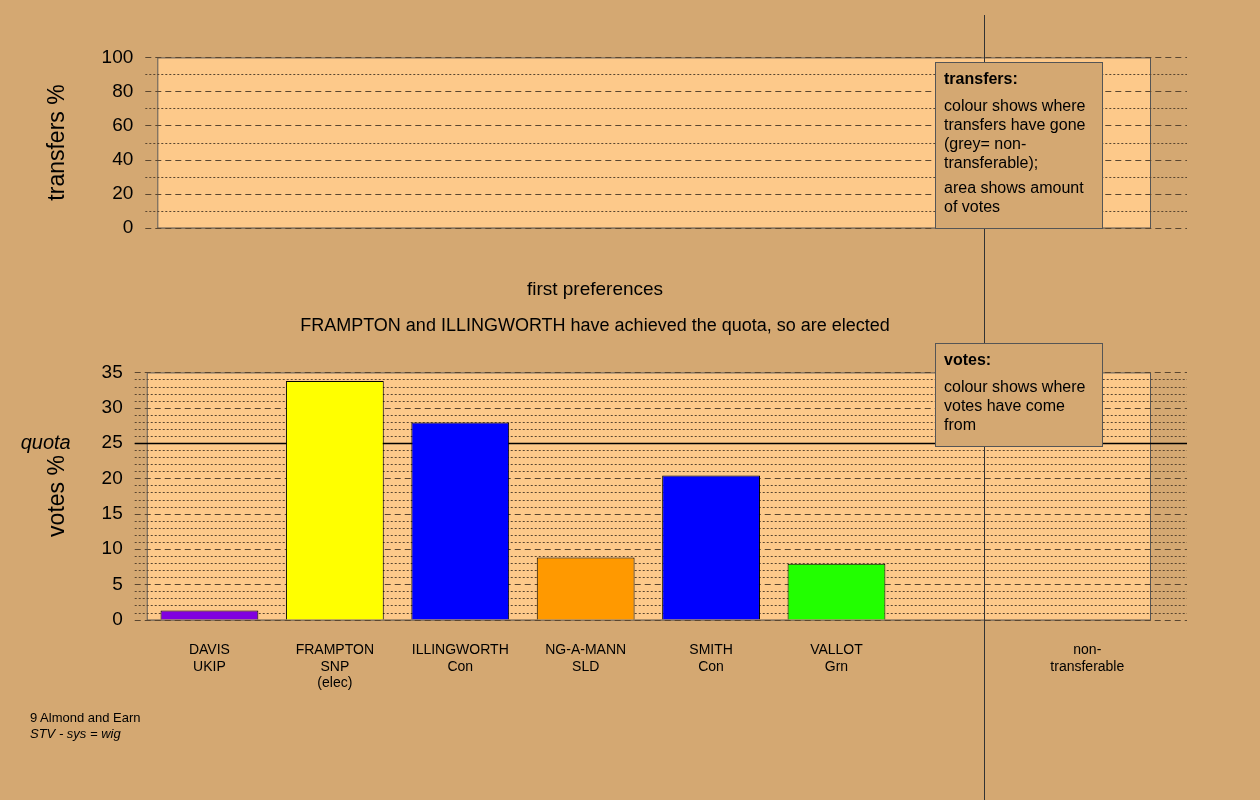 Image resolution: width=1260 pixels, height=800 pixels. I want to click on y-tick-label: 80, so click(123, 90).